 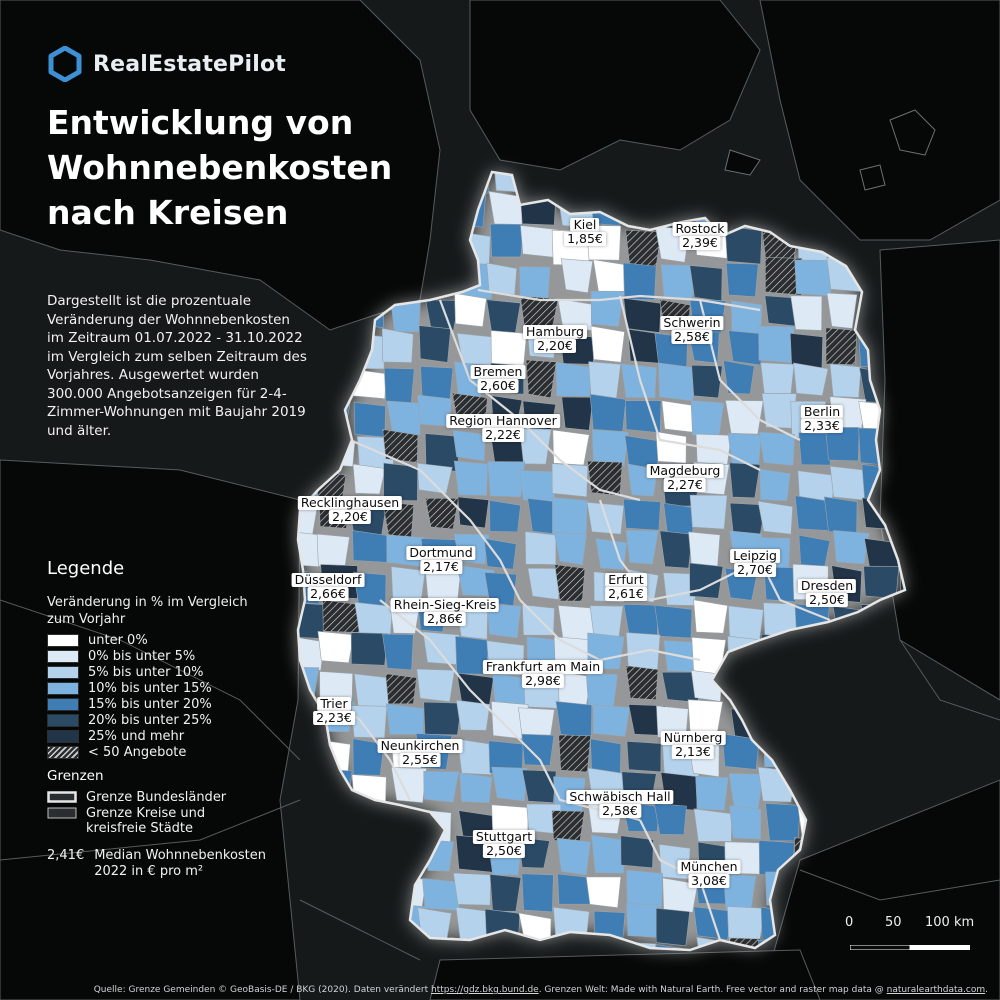 I want to click on city-value: 2,20€, so click(x=350, y=517).